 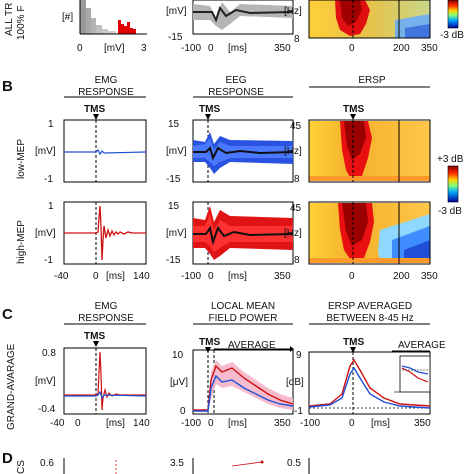 I want to click on c-ersp-xtick-3: 350, so click(x=422, y=423).